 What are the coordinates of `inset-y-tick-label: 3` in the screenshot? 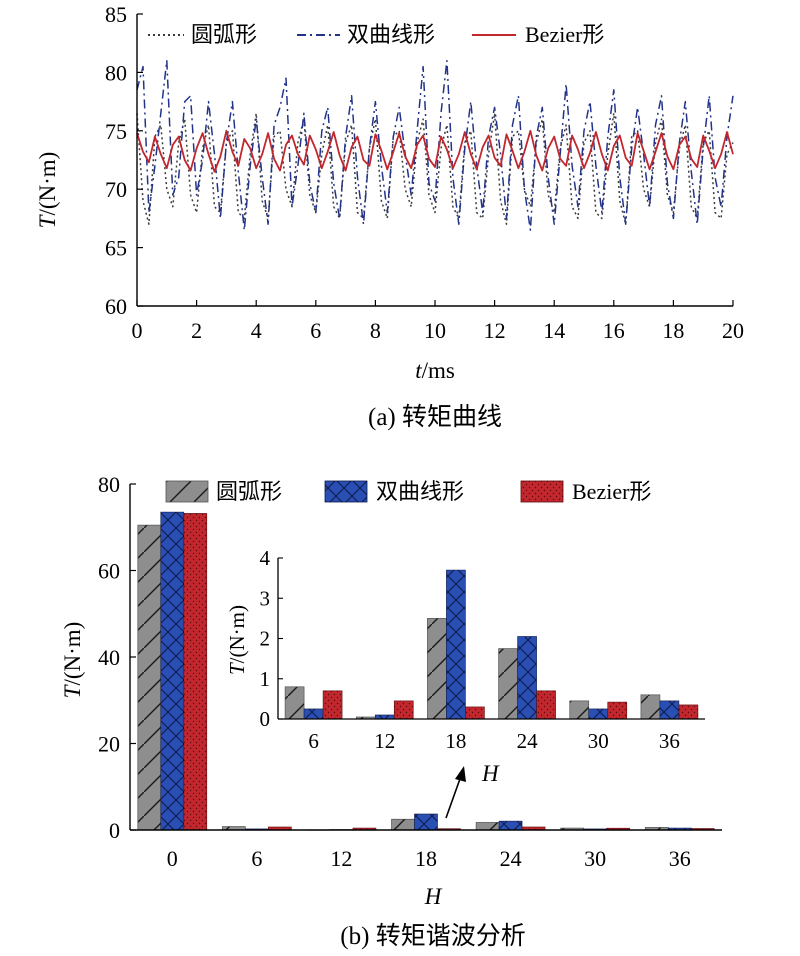 It's located at (265, 598).